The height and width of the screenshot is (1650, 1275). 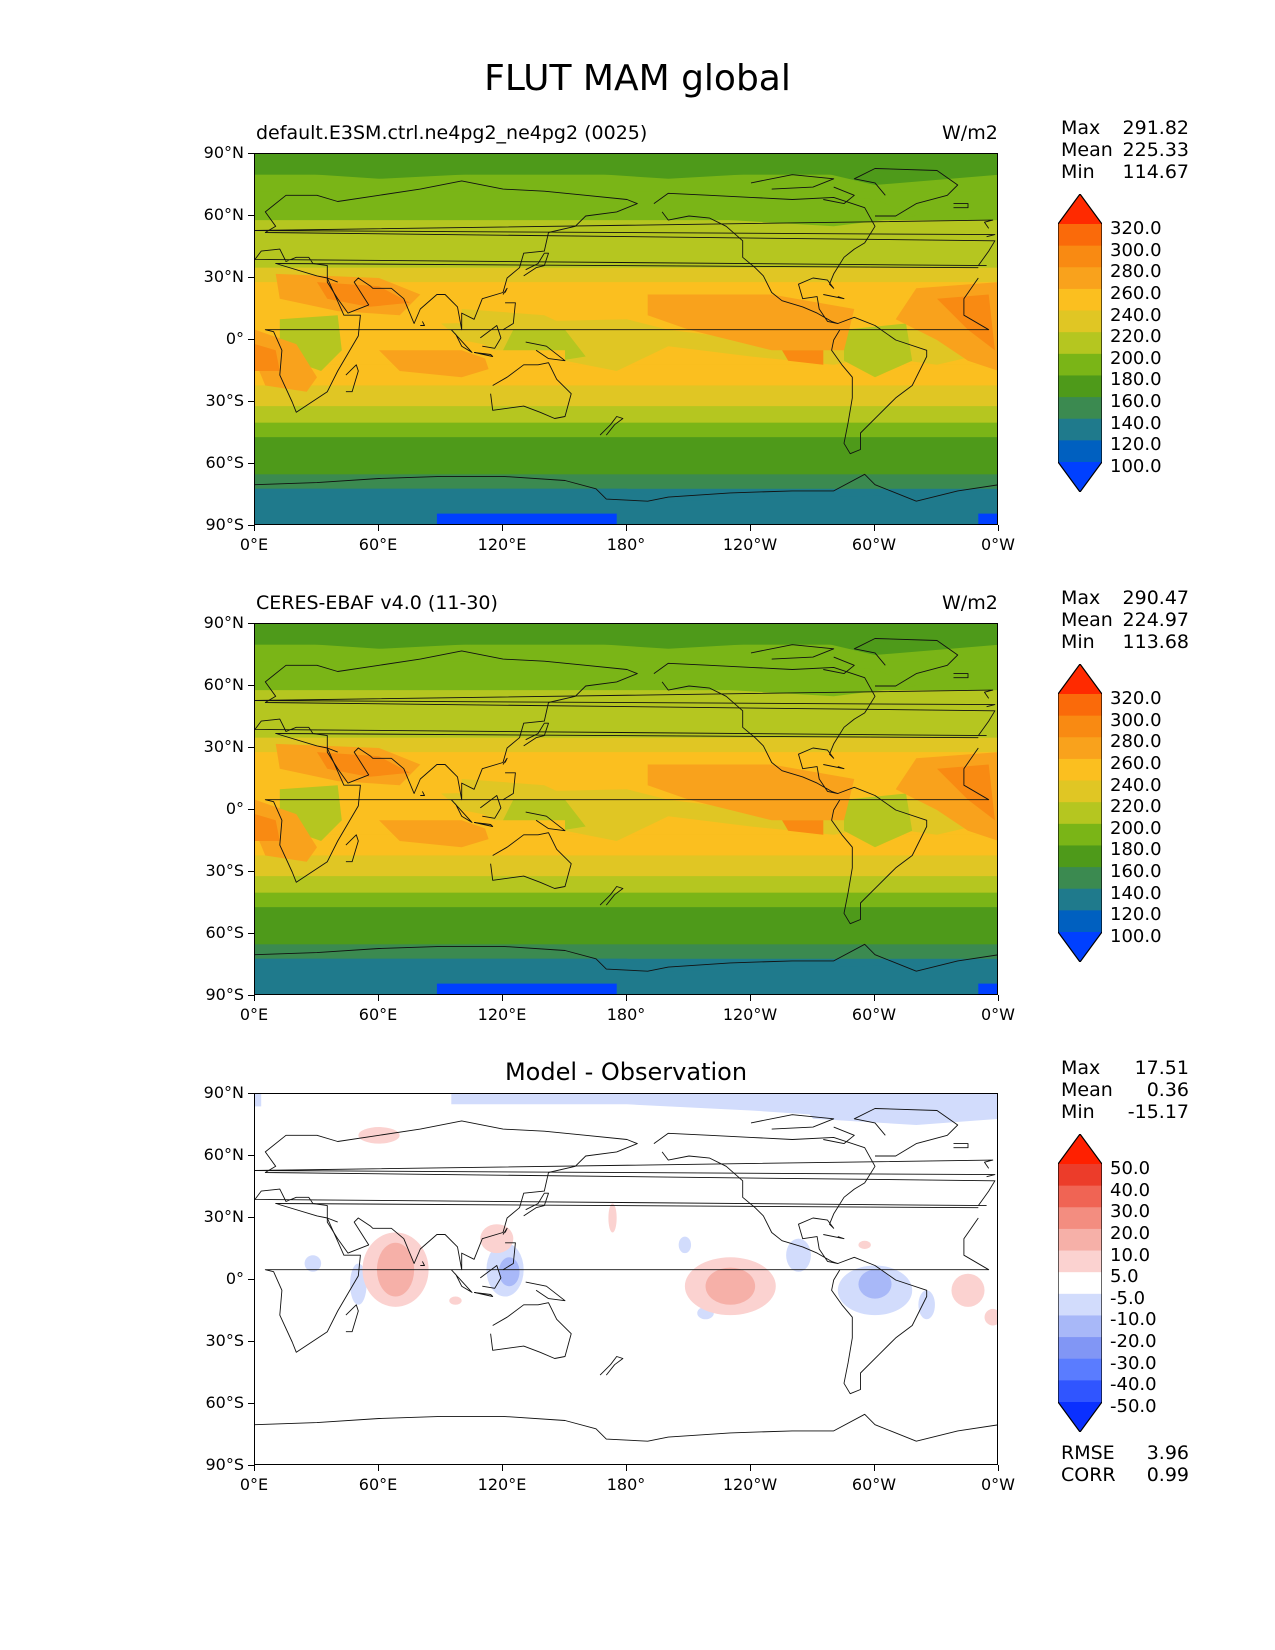 I want to click on corr-label: CORR, so click(x=1088, y=1475).